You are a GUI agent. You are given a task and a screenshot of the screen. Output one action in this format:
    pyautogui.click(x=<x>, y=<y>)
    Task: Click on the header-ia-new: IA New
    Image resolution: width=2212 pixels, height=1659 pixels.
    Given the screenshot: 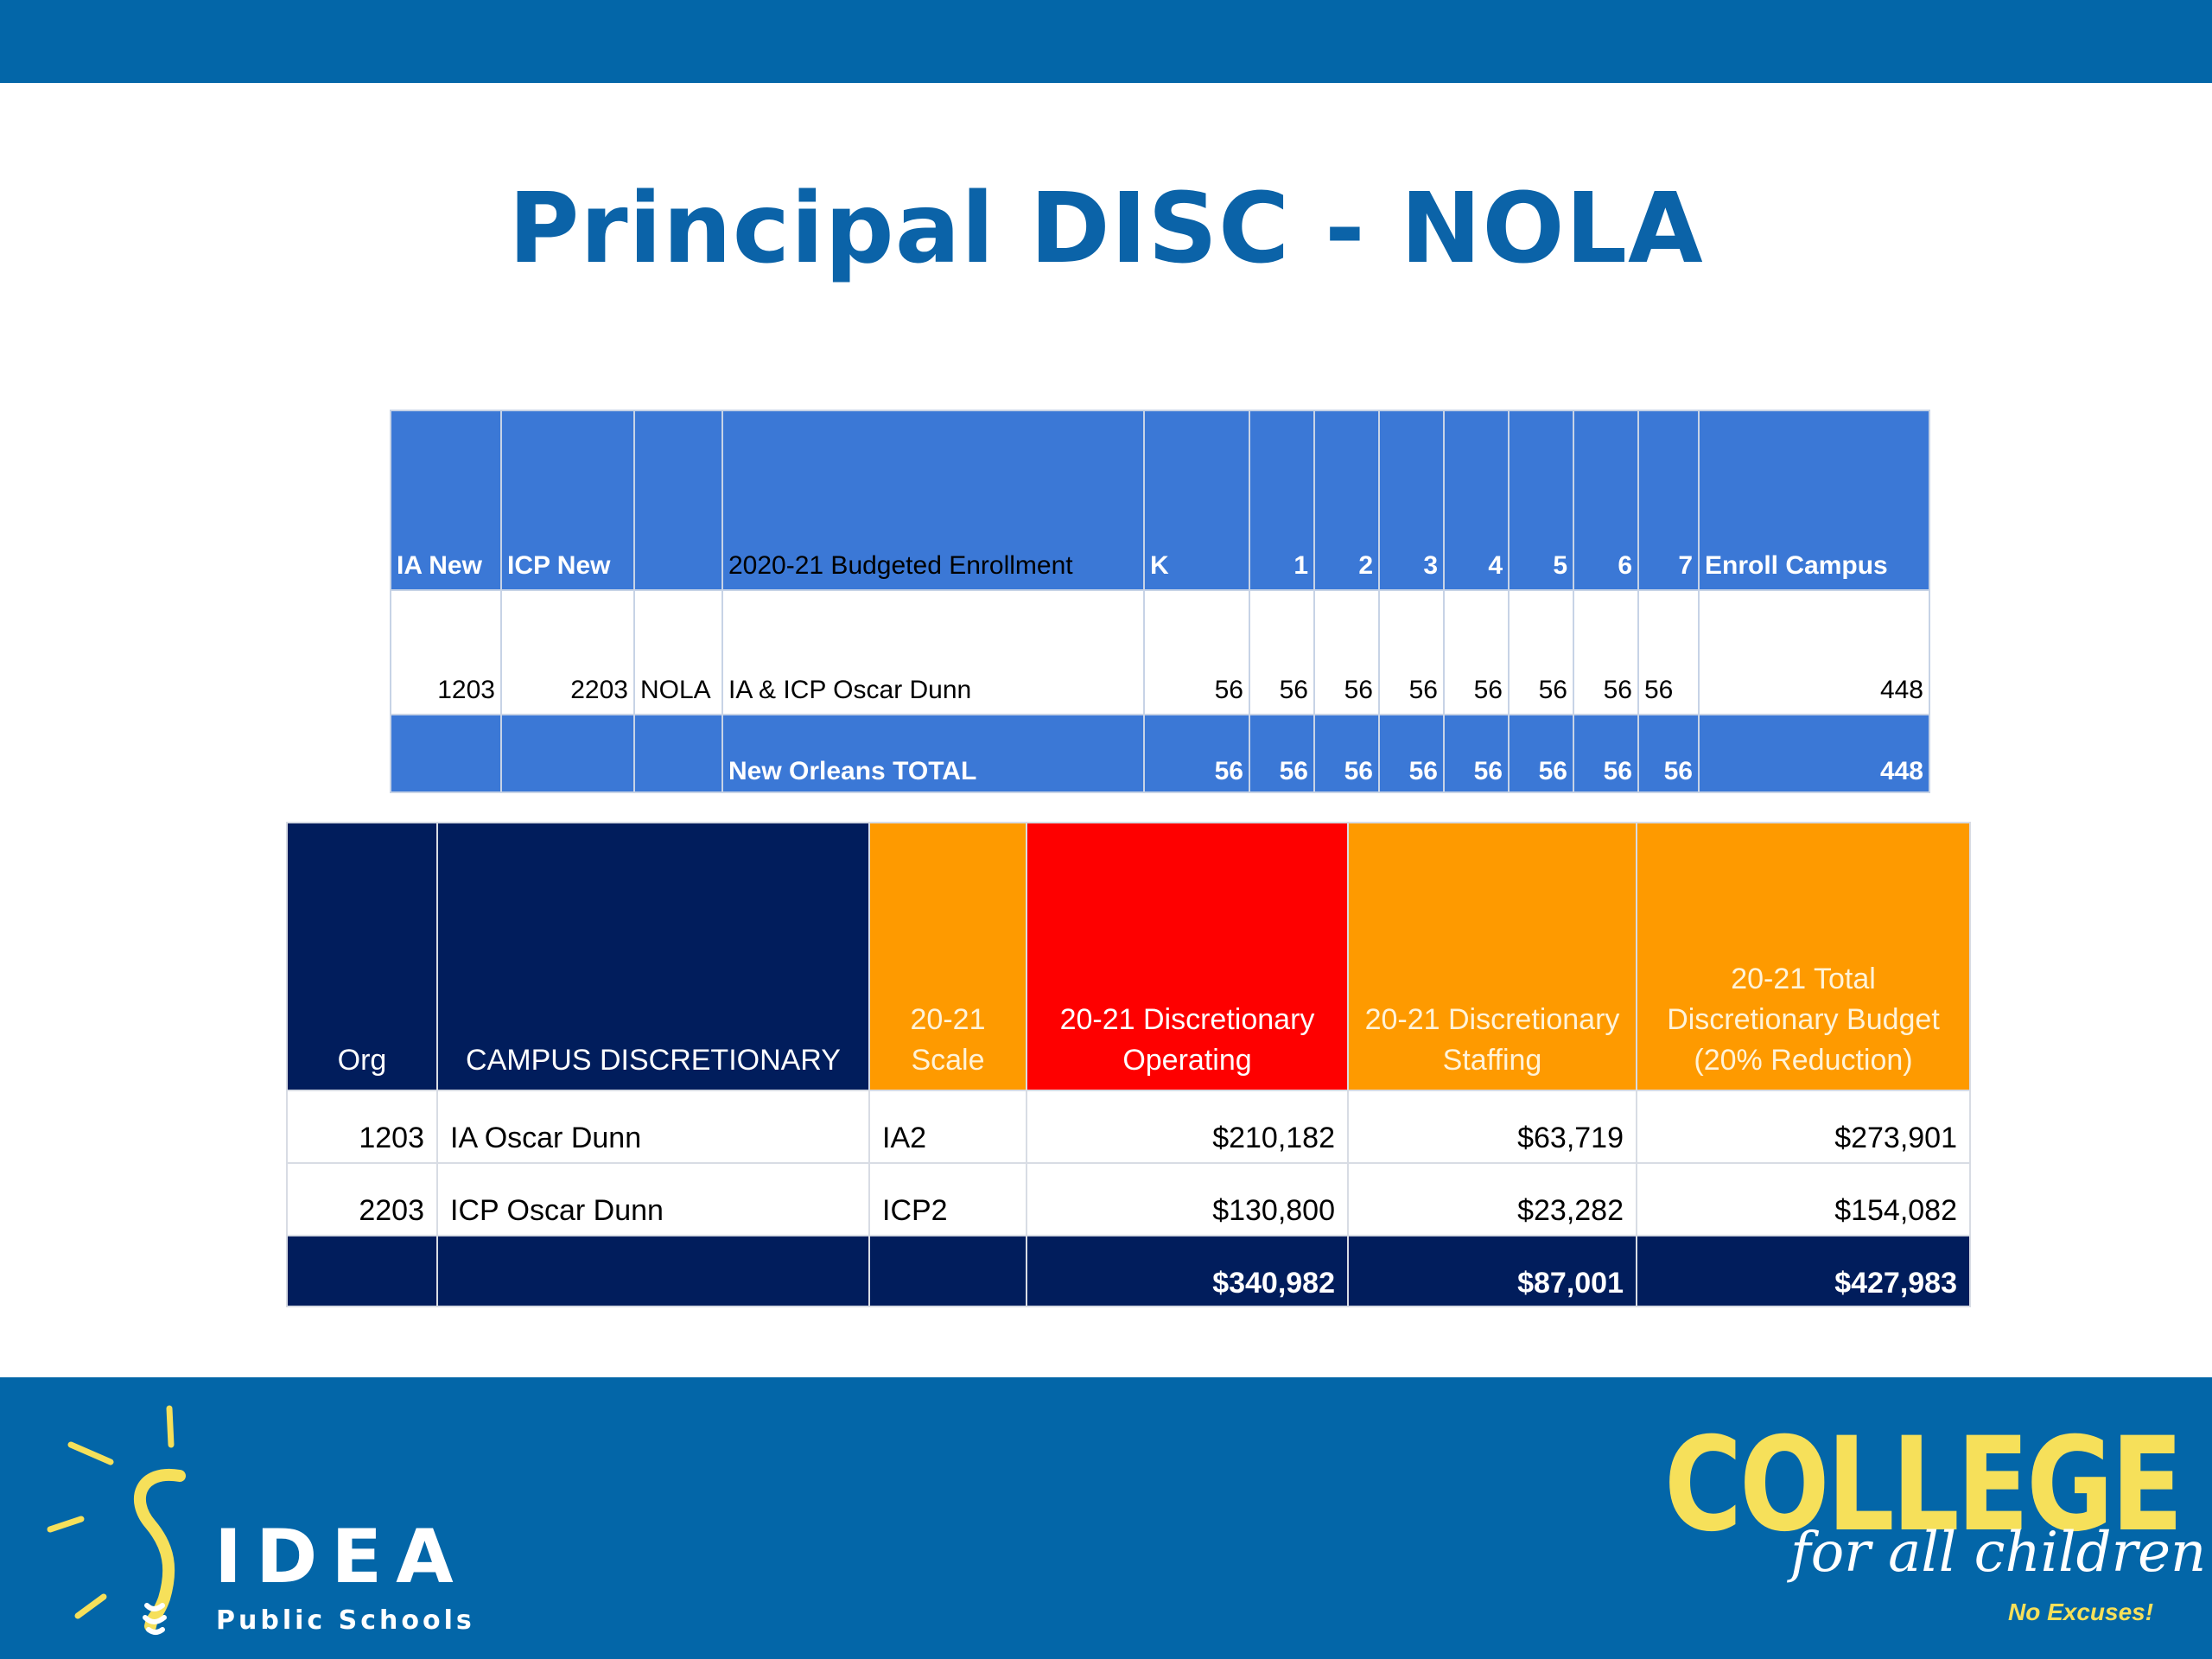 What is the action you would take?
    pyautogui.click(x=446, y=500)
    